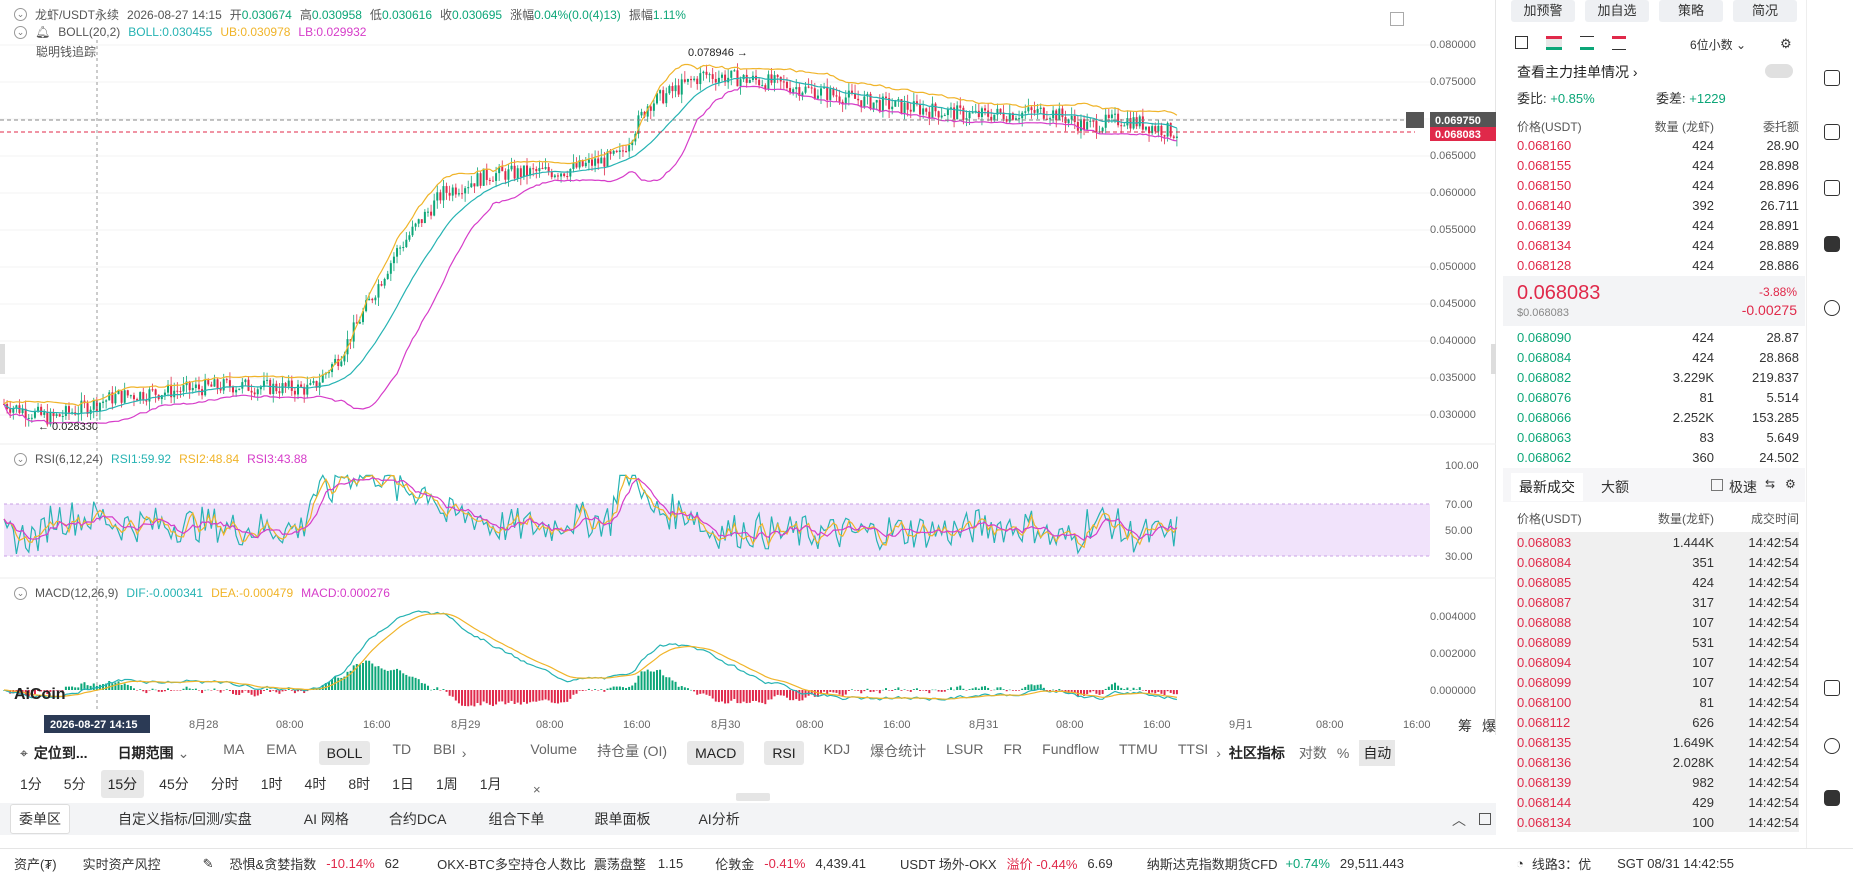 This screenshot has height=878, width=1853. I want to click on col-qty: 数量(龙虾), so click(1686, 518).